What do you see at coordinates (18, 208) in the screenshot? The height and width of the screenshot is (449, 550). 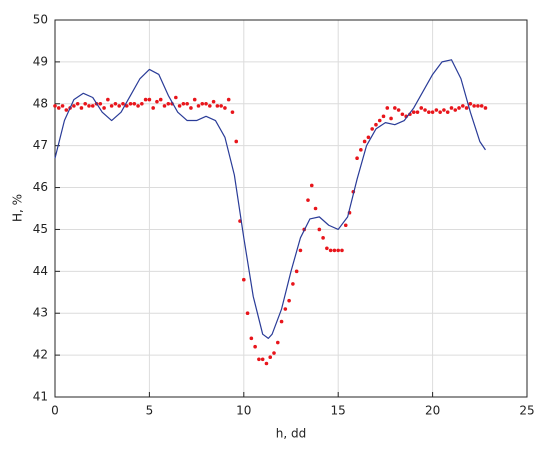 I see `y-axis-label: H, %` at bounding box center [18, 208].